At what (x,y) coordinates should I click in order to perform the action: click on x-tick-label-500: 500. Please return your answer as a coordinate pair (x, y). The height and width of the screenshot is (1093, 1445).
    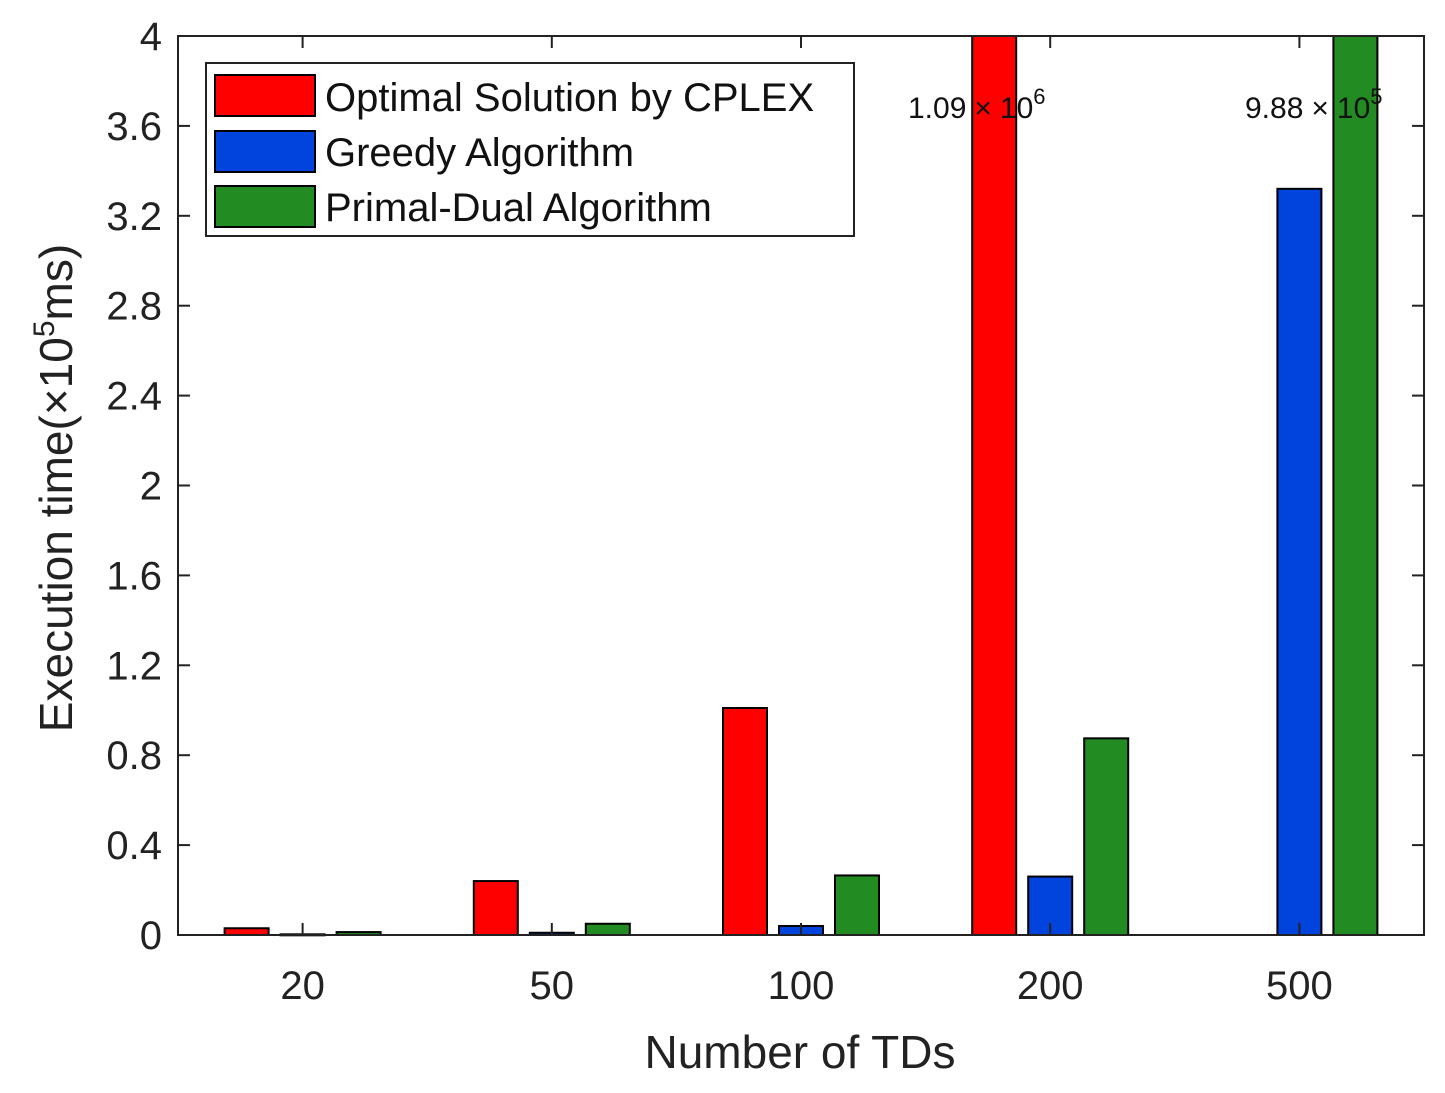
    Looking at the image, I should click on (1299, 986).